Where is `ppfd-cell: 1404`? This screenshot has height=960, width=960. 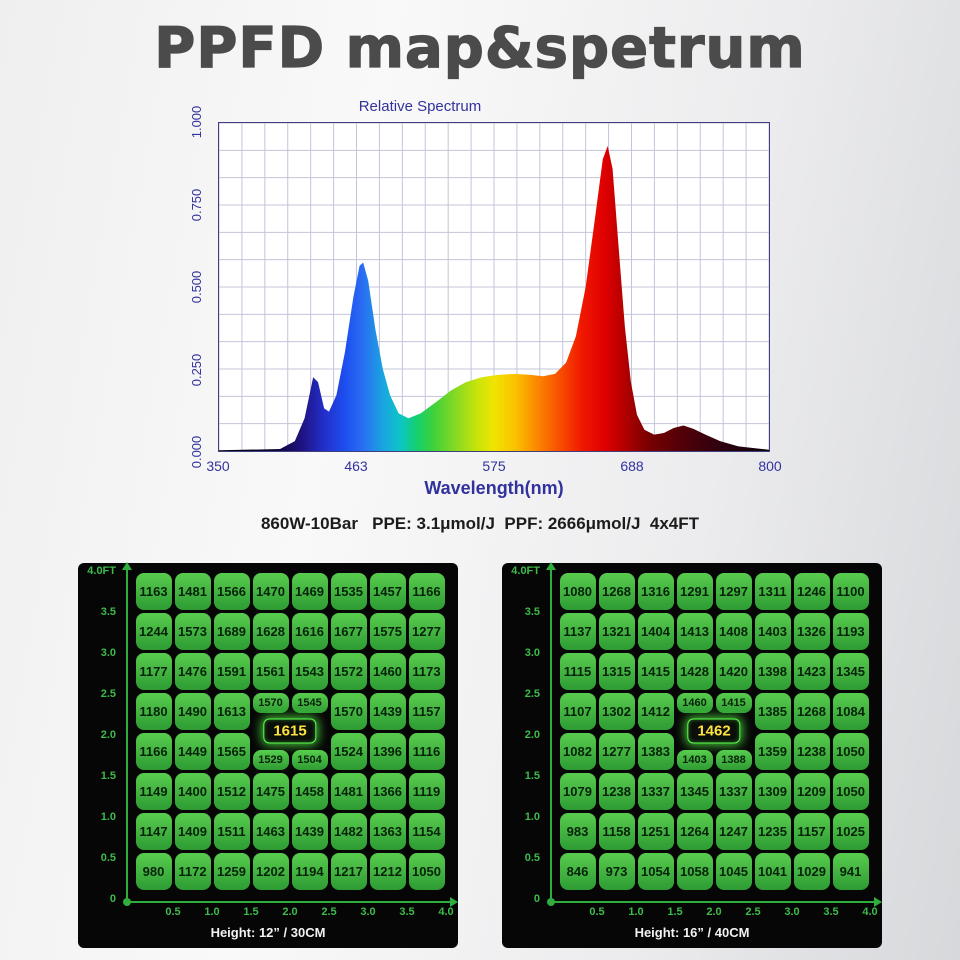
ppfd-cell: 1404 is located at coordinates (655, 631).